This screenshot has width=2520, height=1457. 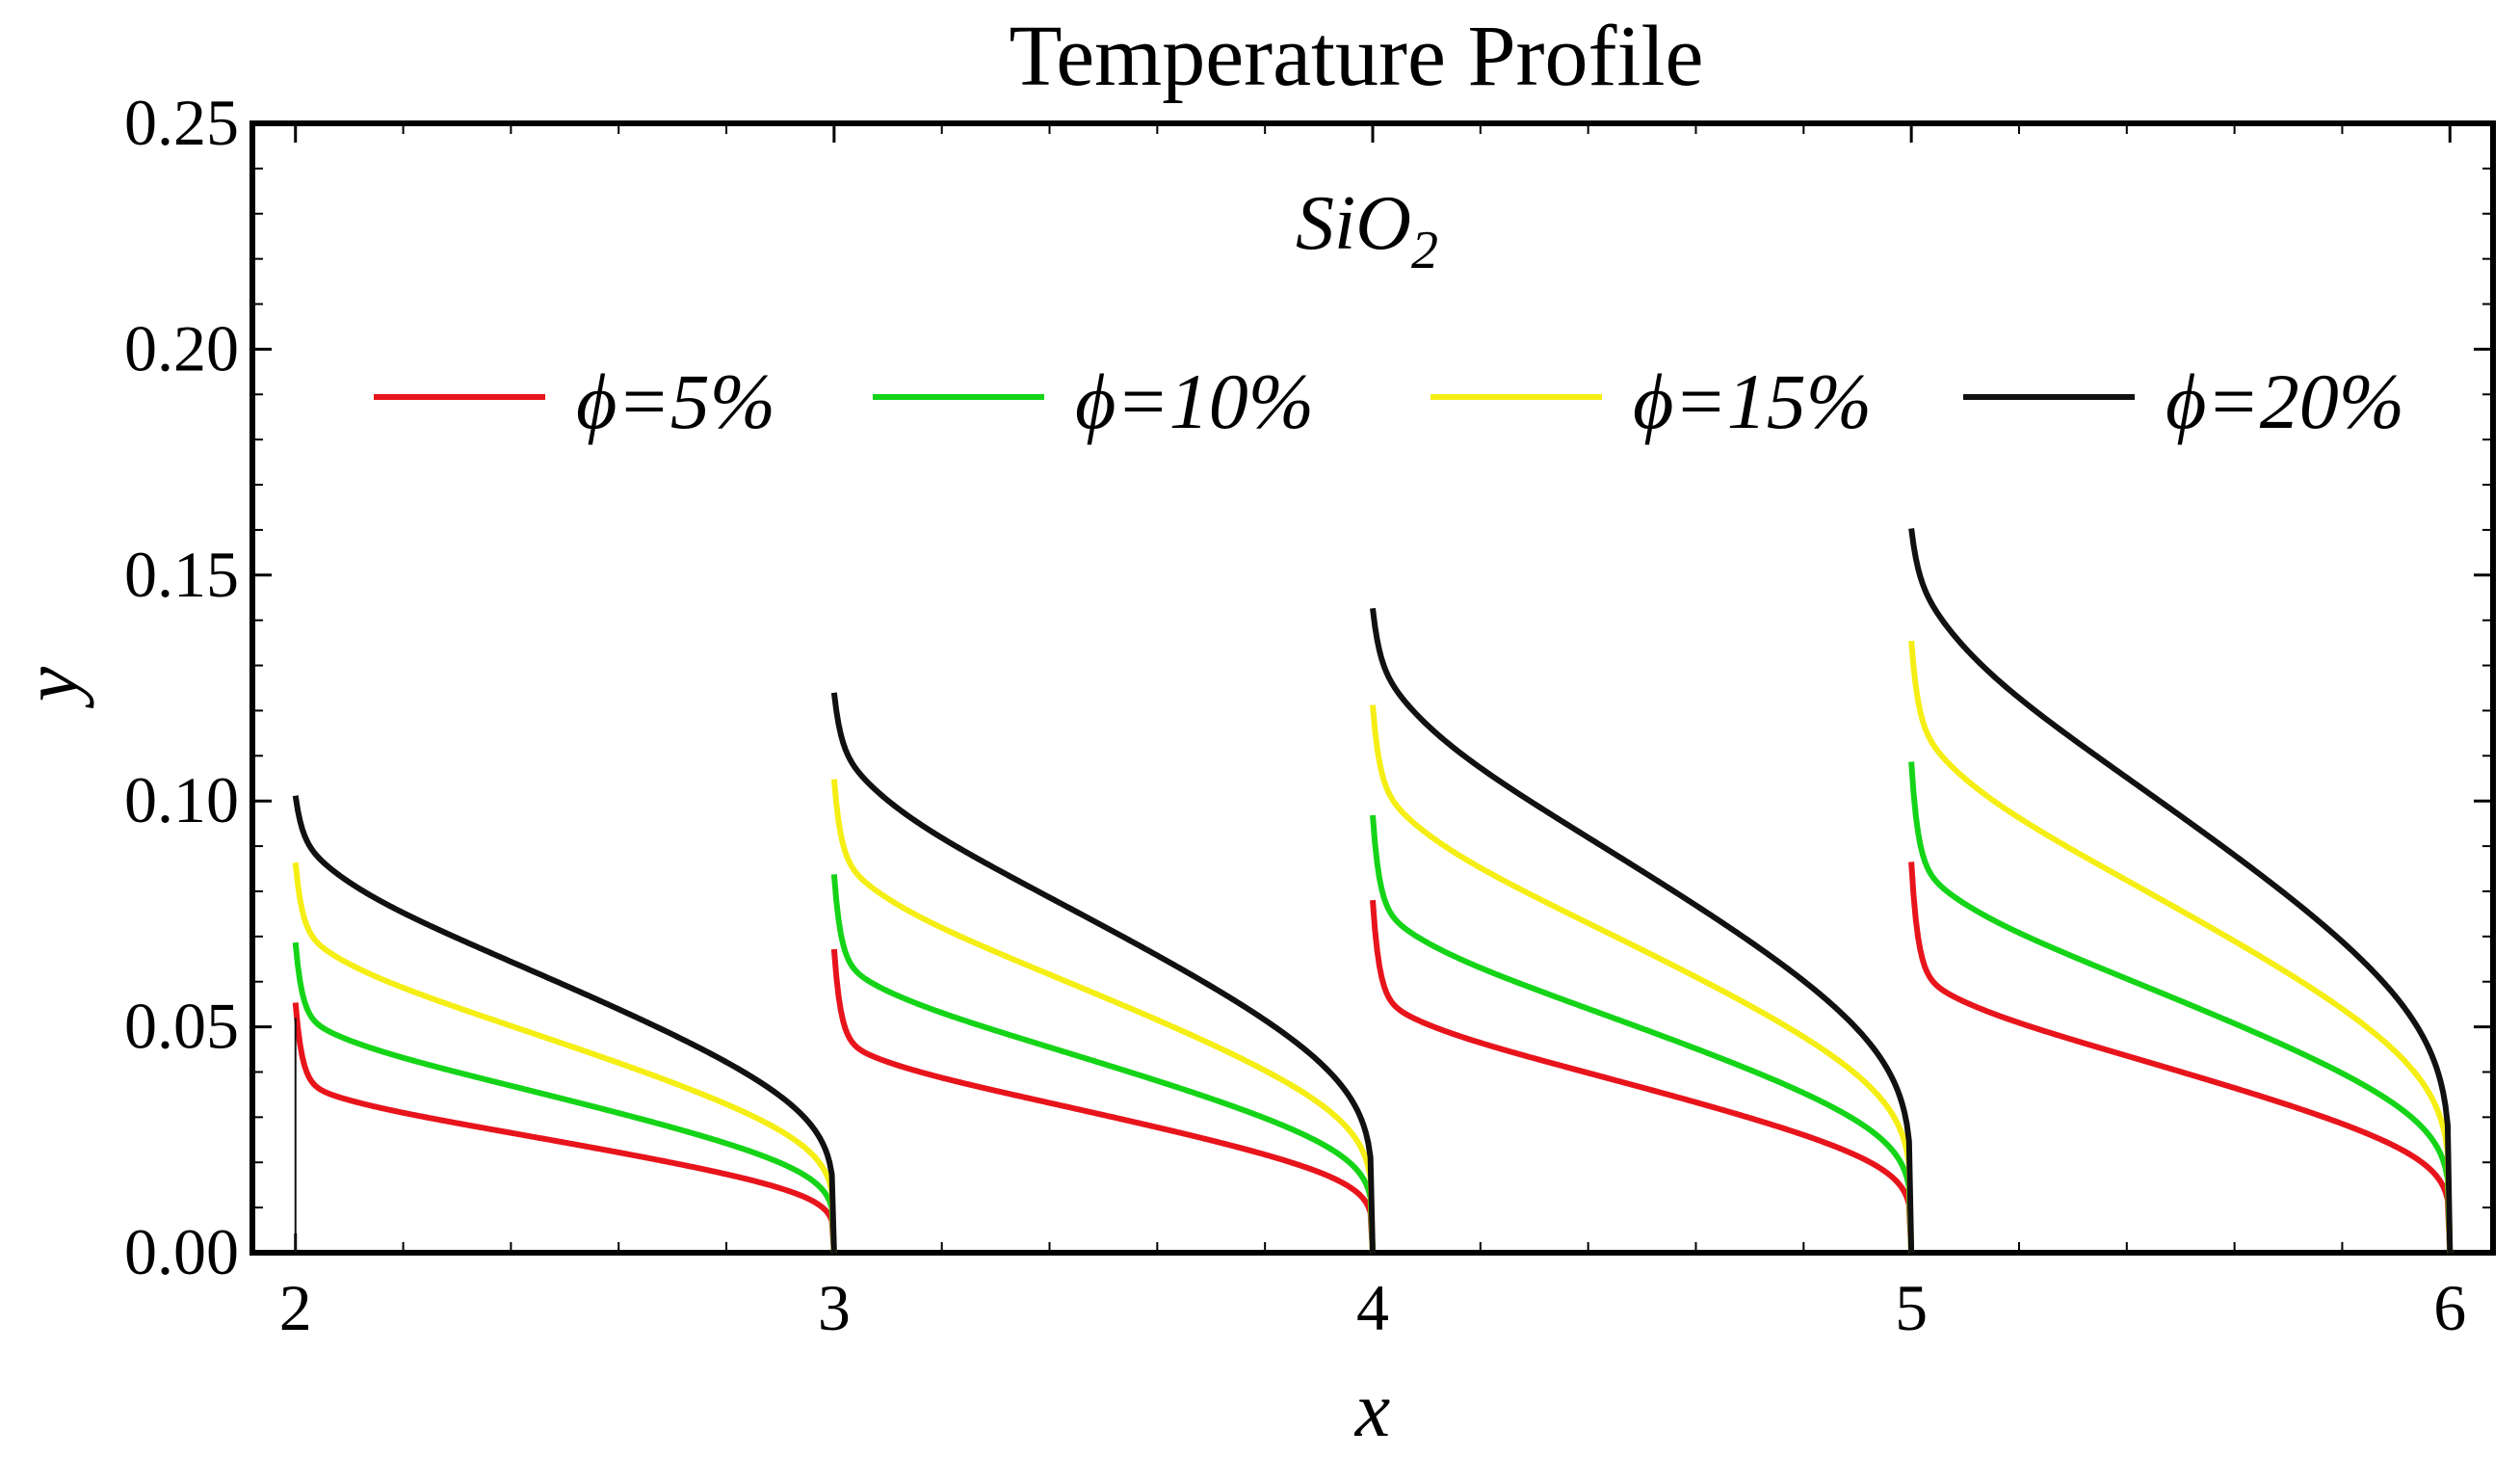 What do you see at coordinates (675, 401) in the screenshot?
I see `legend-label-1: ϕ=5%` at bounding box center [675, 401].